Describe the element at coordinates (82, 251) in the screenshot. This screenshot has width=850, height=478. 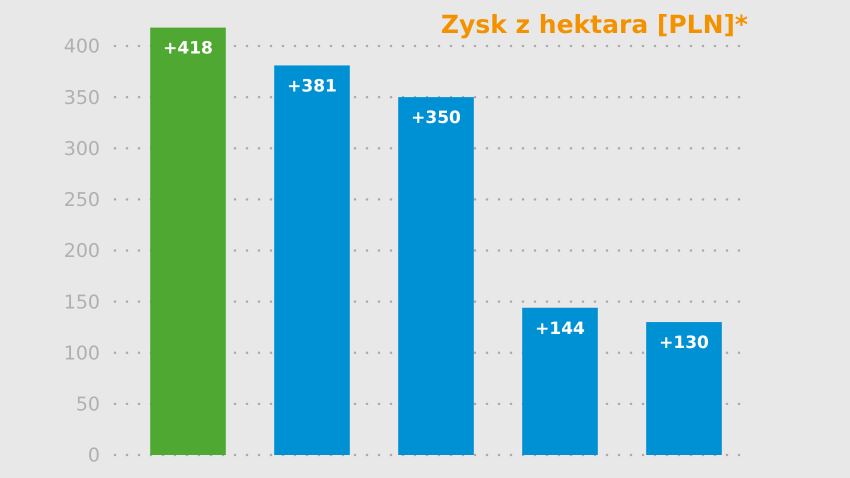
I see `y-tick-label: 200` at that location.